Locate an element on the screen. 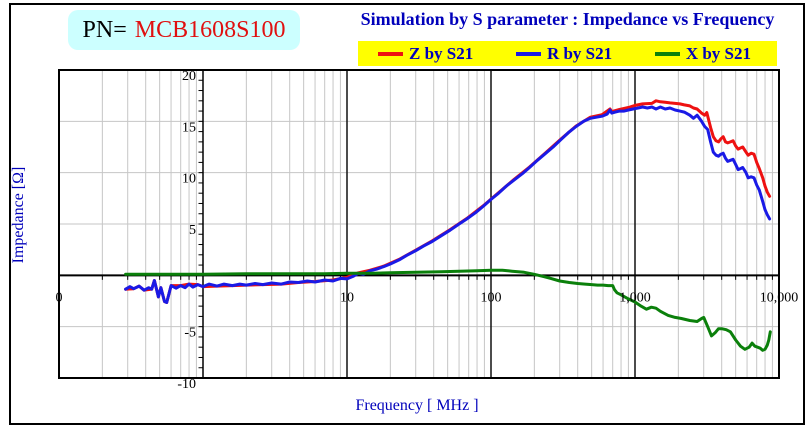 This screenshot has width=811, height=432. pn-value: MCB1608S100 is located at coordinates (210, 29).